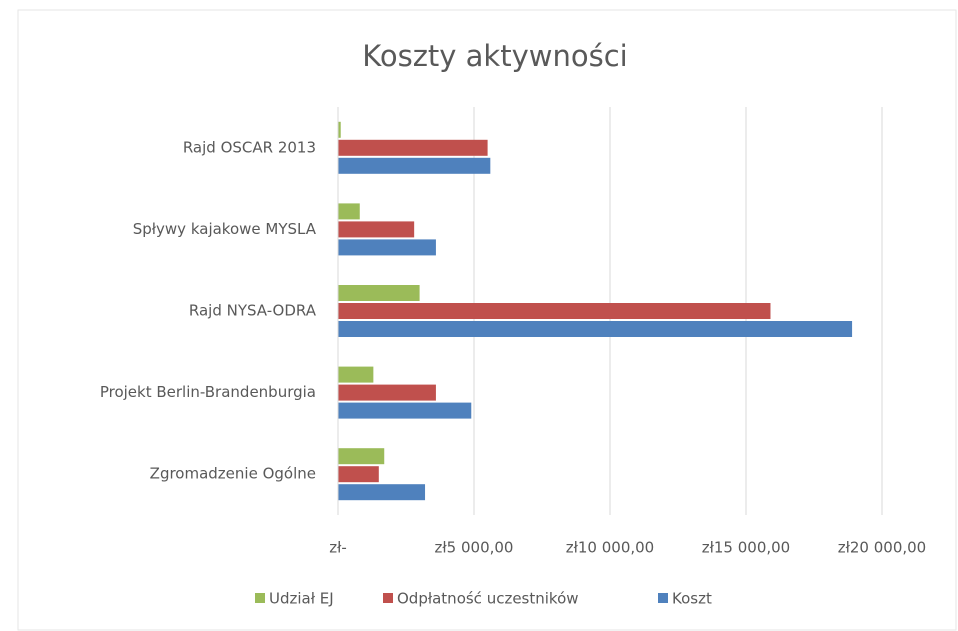 The image size is (958, 631). I want to click on y-tick-label: Projekt Berlin-Brandenburgia, so click(208, 392).